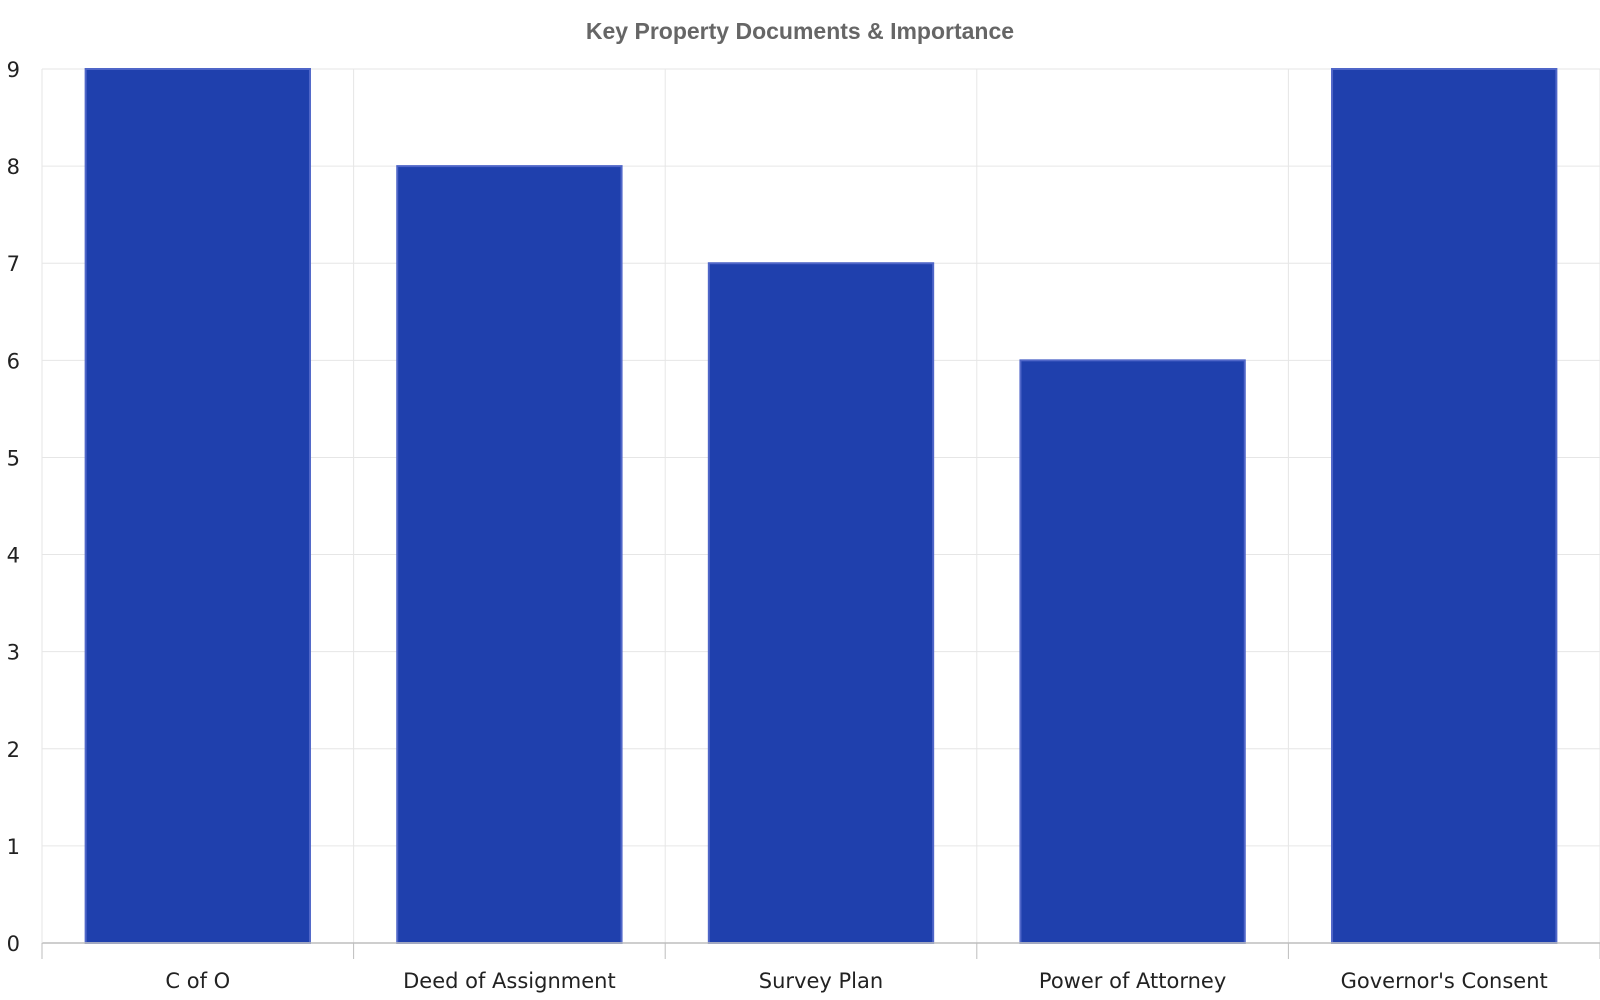 This screenshot has width=1600, height=1000. Describe the element at coordinates (800, 31) in the screenshot. I see `chart-title: Key Property Documents & Importance` at that location.